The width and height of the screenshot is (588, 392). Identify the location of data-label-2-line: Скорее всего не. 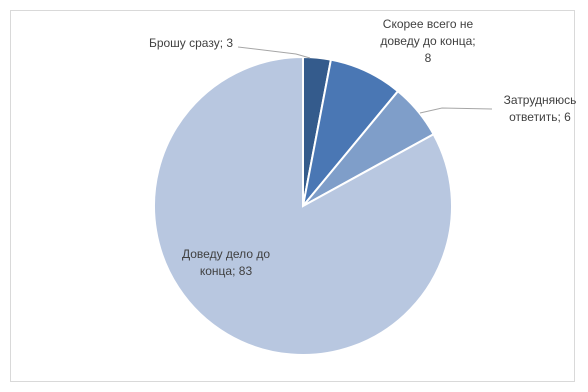
(428, 24).